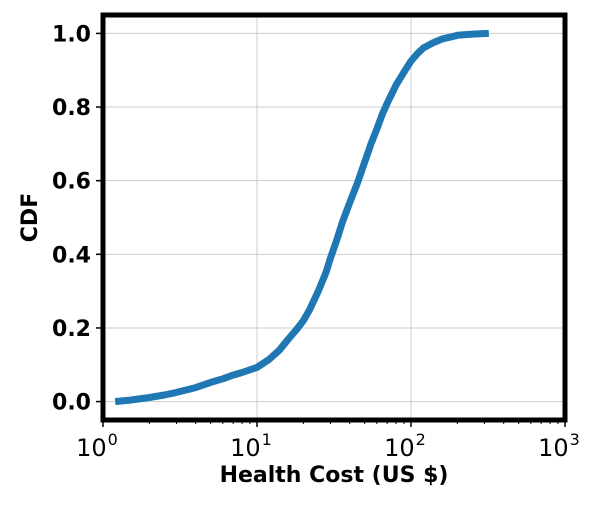 Image resolution: width=604 pixels, height=509 pixels. Describe the element at coordinates (71, 108) in the screenshot. I see `y-tick-label: 0.8` at that location.